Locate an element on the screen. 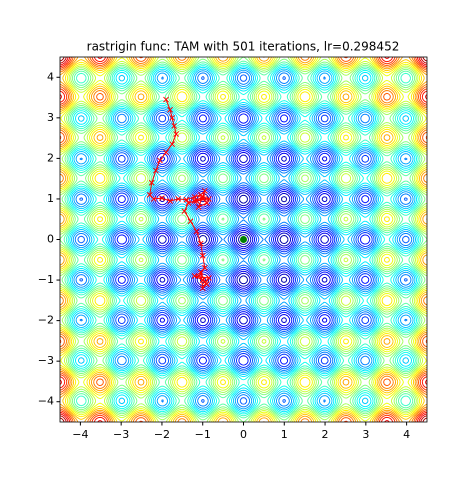 The width and height of the screenshot is (474, 478). contour-line is located at coordinates (243, 239).